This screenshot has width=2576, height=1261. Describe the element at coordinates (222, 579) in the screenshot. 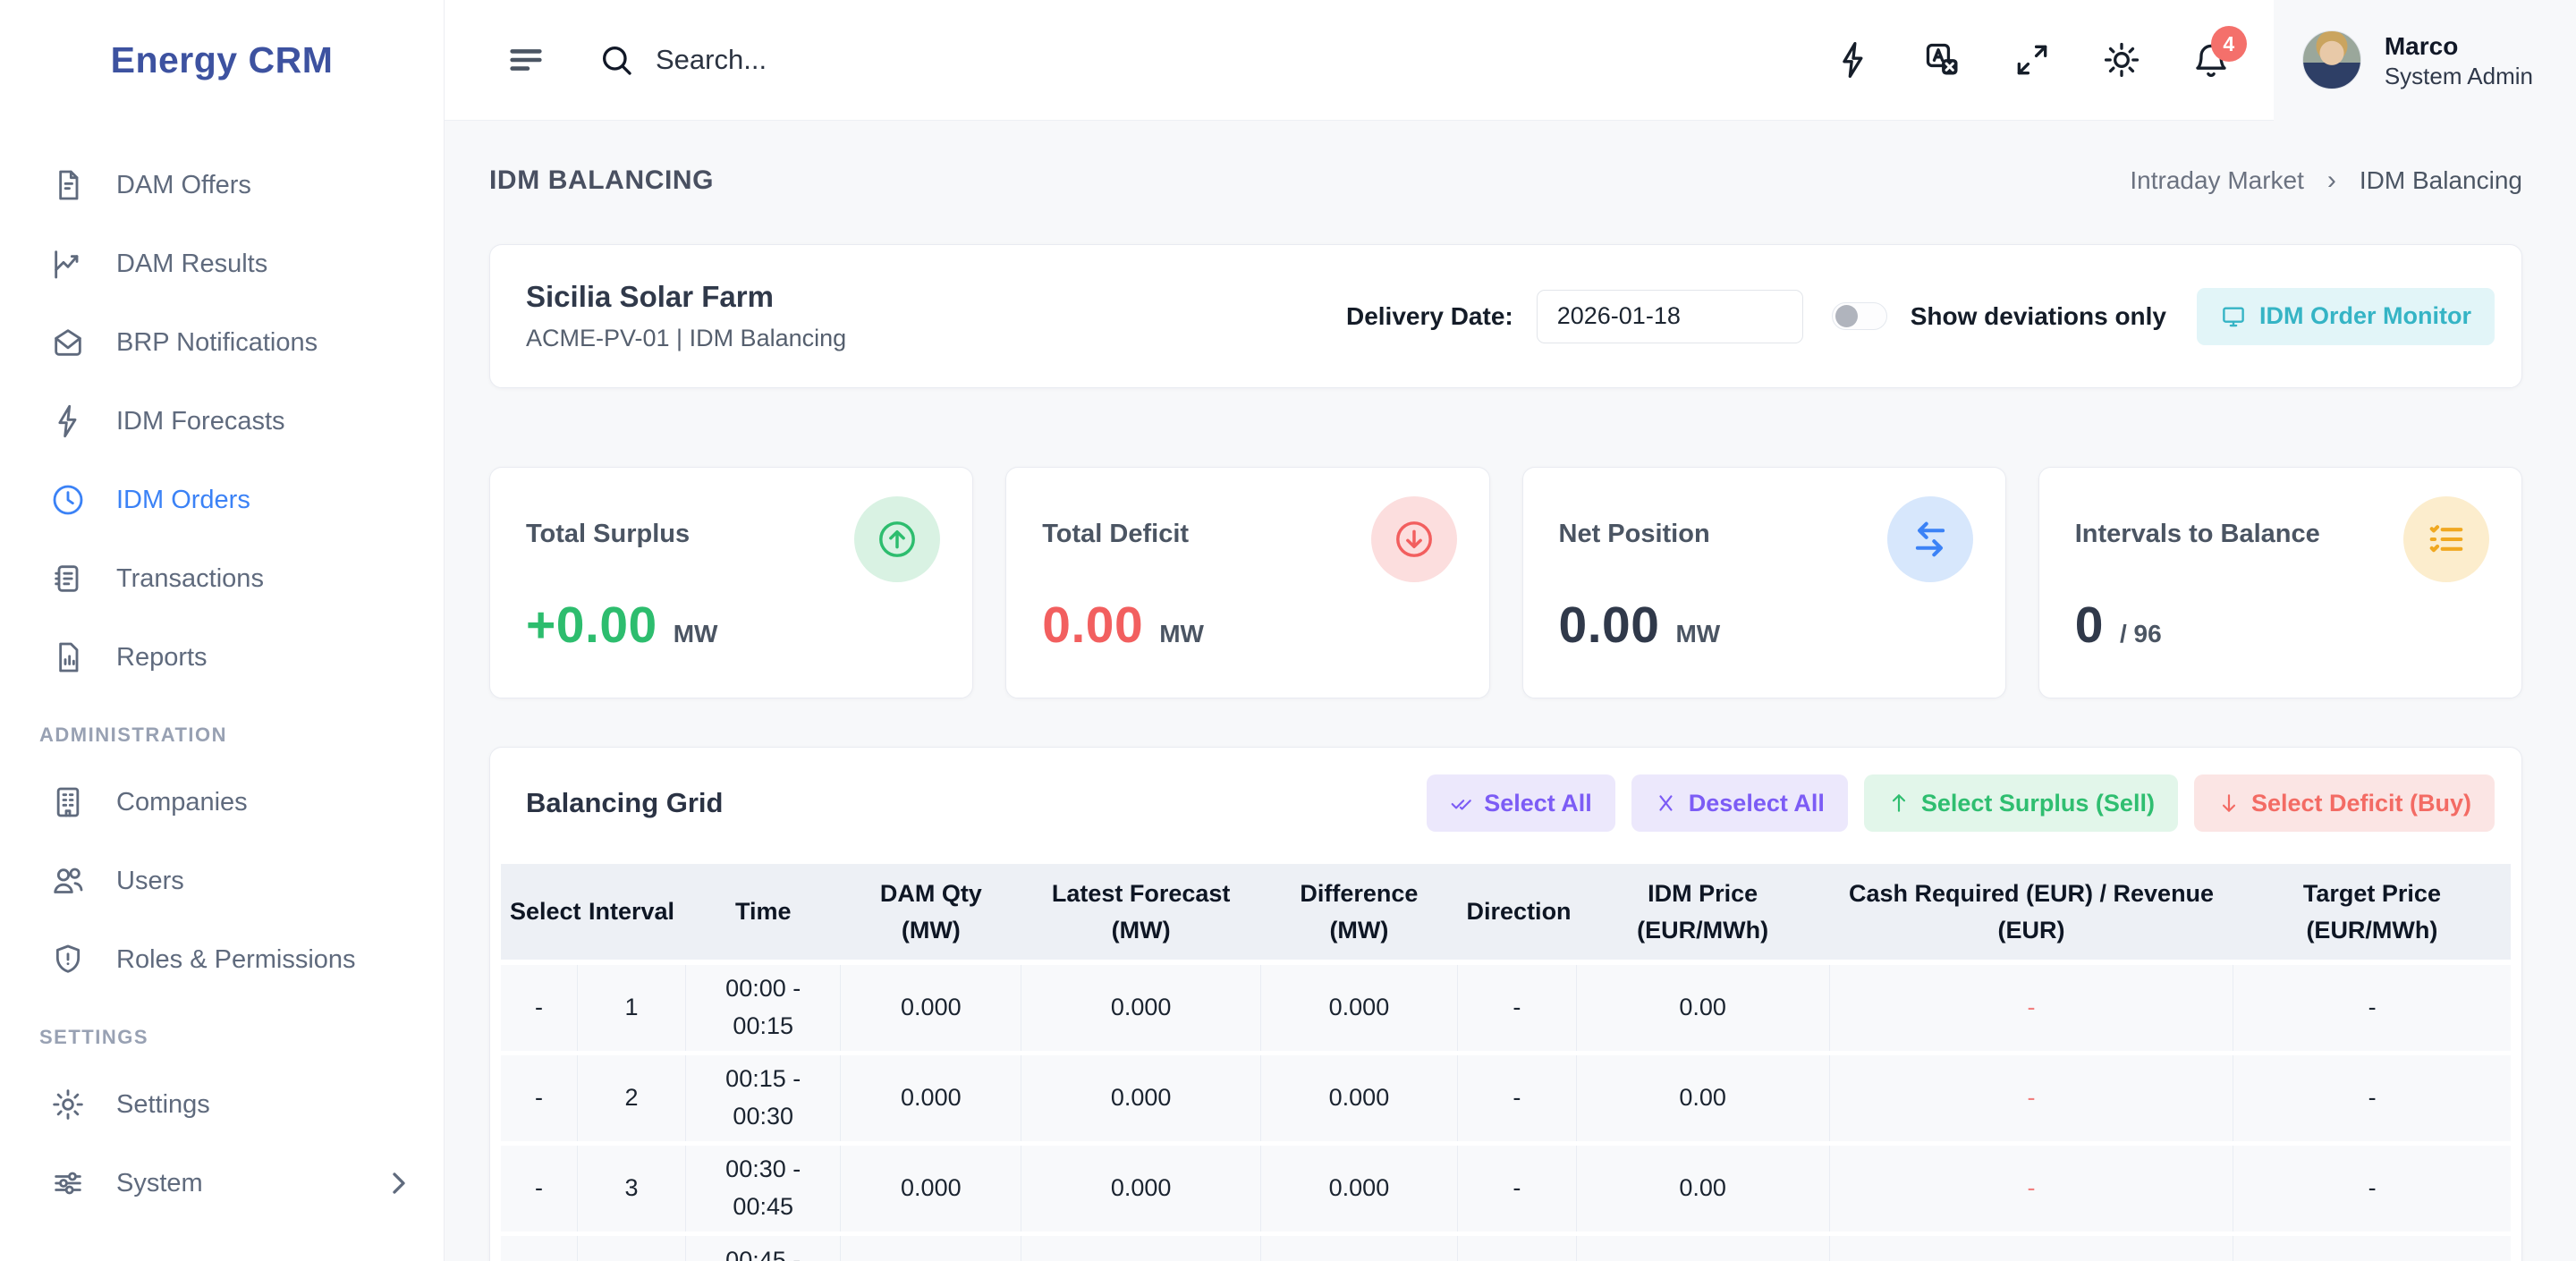

I see `sidebar-item-transactions: Transactions` at that location.